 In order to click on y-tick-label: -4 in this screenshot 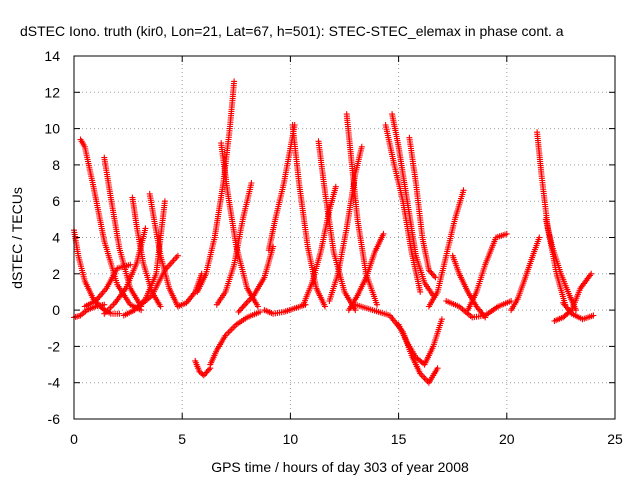, I will do `click(54, 383)`.